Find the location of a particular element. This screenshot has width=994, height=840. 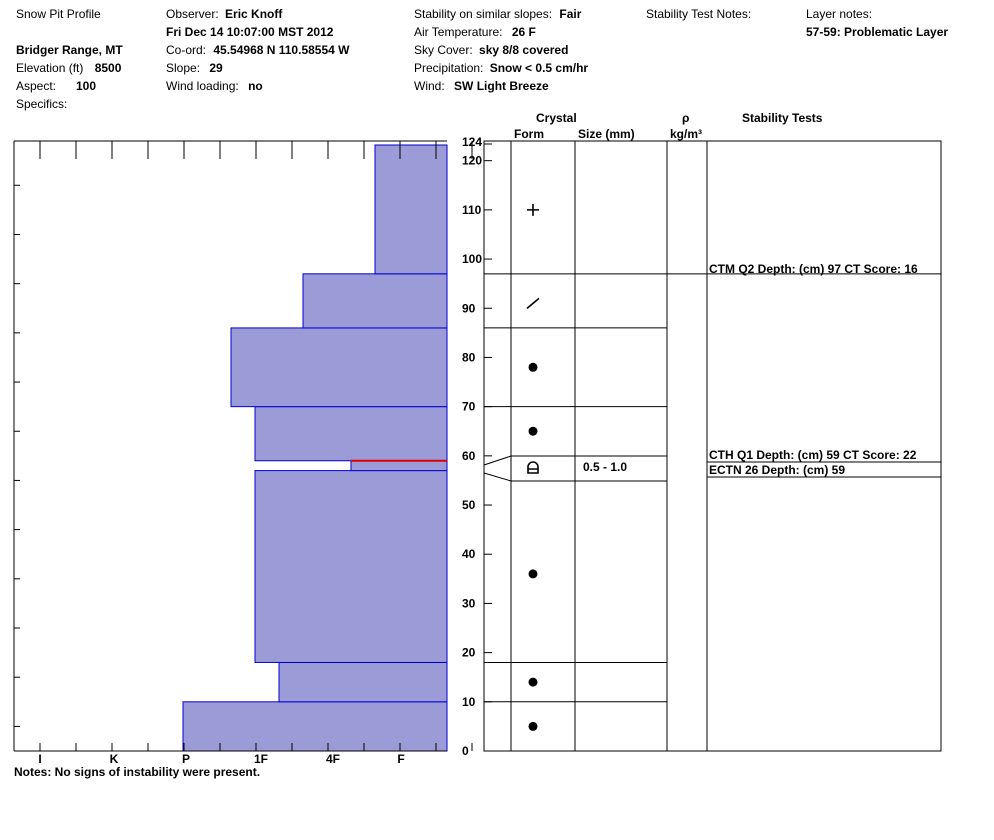

observation-datetime: Fri Dec 14 10:07:00 MST 2012 is located at coordinates (250, 32).